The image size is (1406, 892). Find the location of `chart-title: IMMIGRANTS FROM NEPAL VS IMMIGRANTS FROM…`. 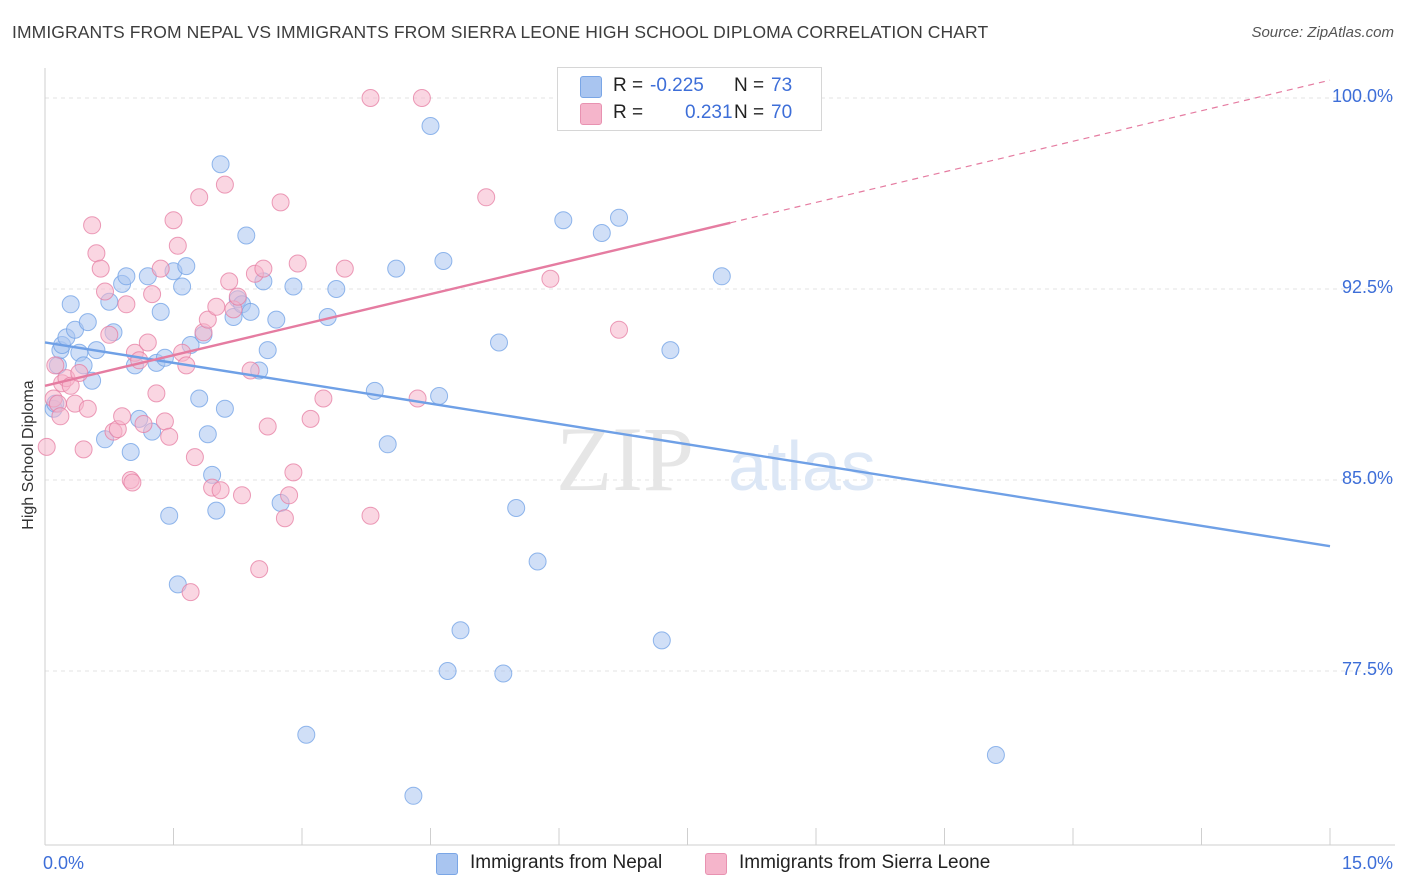

chart-title: IMMIGRANTS FROM NEPAL VS IMMIGRANTS FROM… is located at coordinates (500, 32).